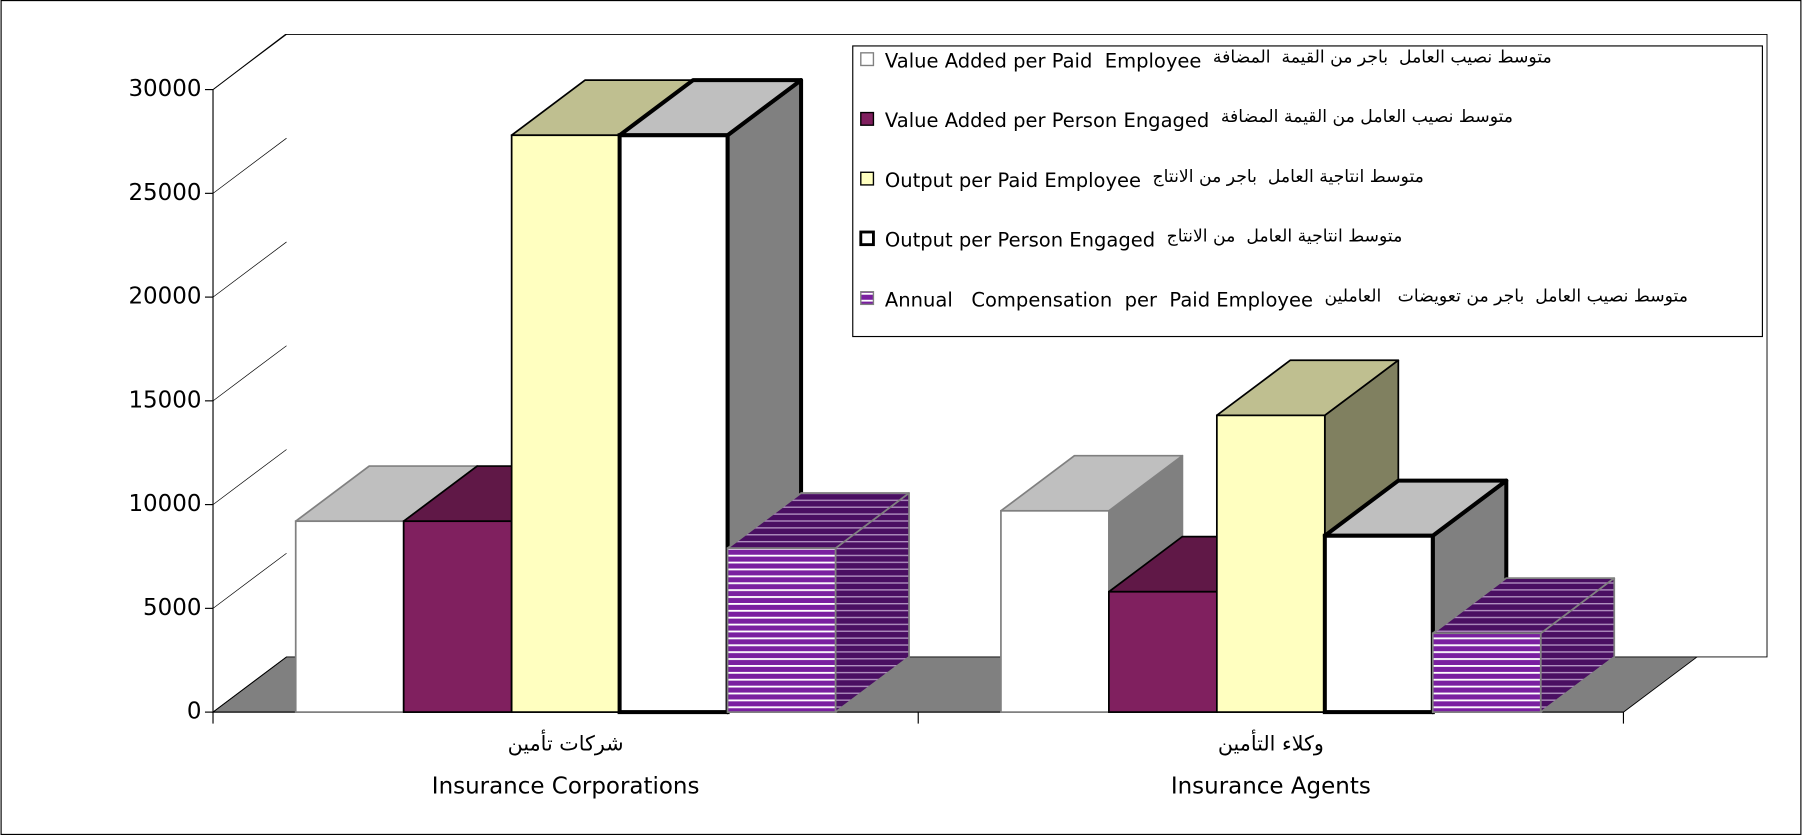  What do you see at coordinates (1285, 237) in the screenshot?
I see `legend-label-ar: متوسط انتاجية العامل من الانتاج` at bounding box center [1285, 237].